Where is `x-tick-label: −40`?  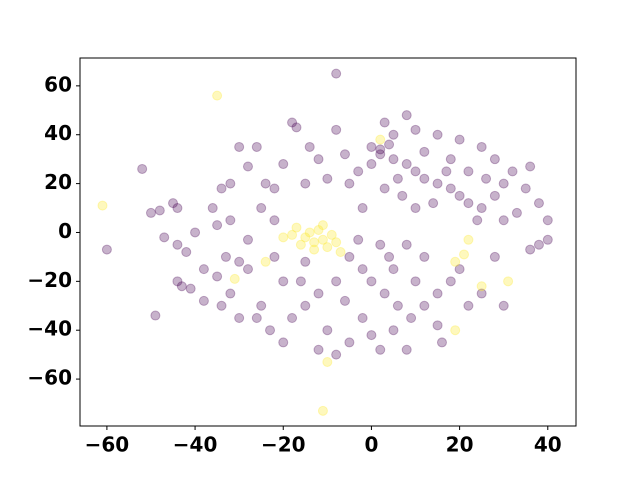 x-tick-label: −40 is located at coordinates (195, 445).